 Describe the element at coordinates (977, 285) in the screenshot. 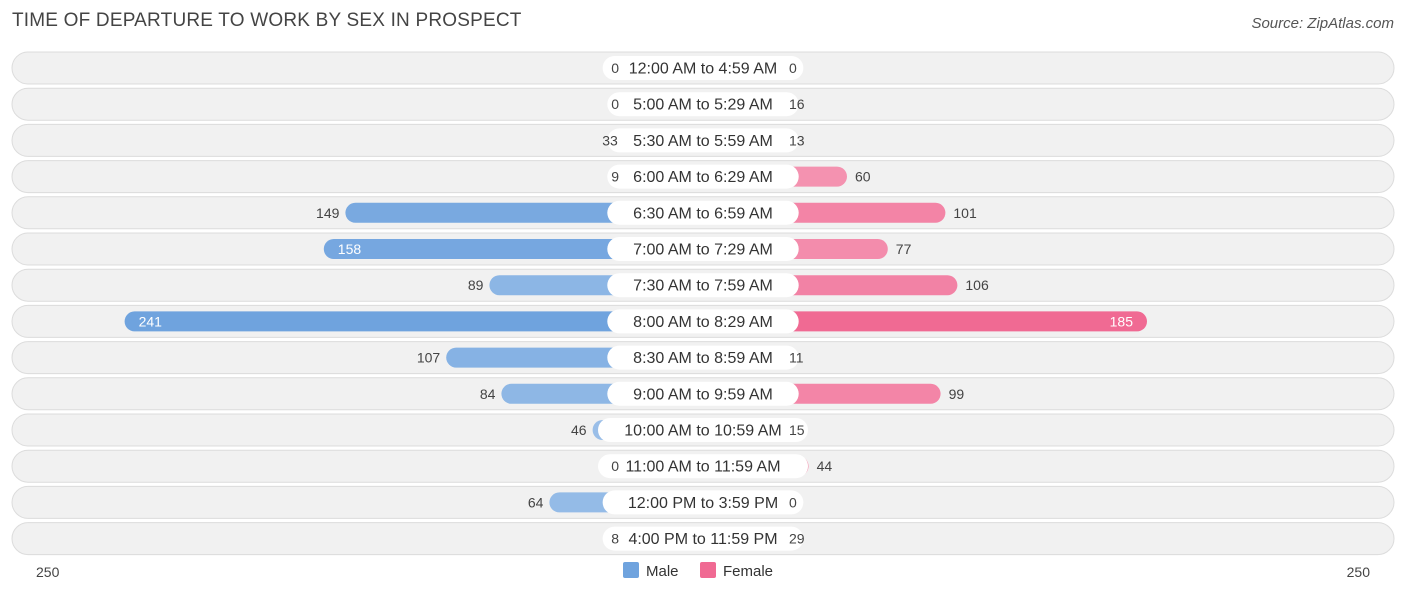

I see `female-value-label: 106` at that location.